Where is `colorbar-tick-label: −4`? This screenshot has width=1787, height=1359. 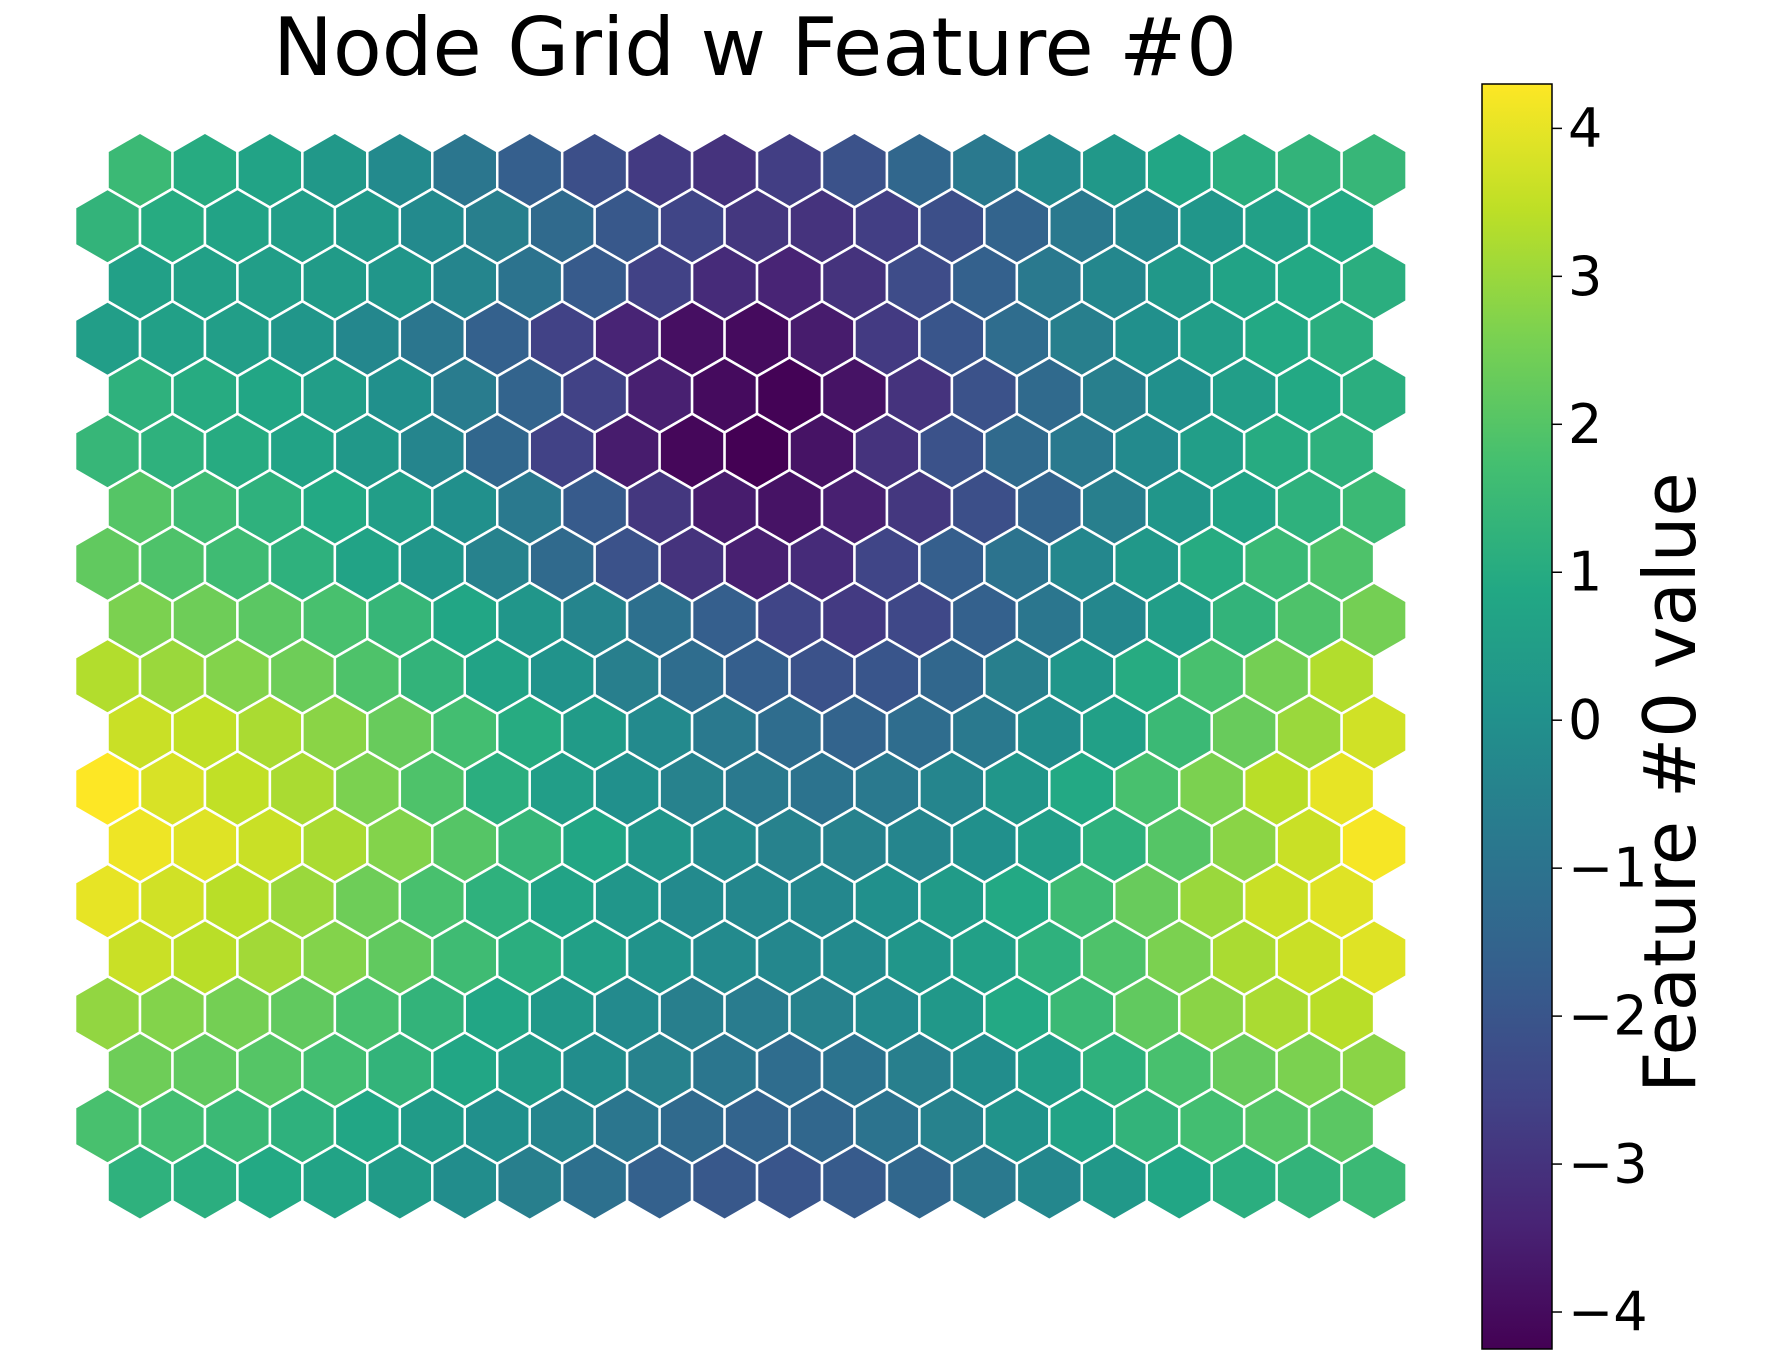 colorbar-tick-label: −4 is located at coordinates (1608, 1312).